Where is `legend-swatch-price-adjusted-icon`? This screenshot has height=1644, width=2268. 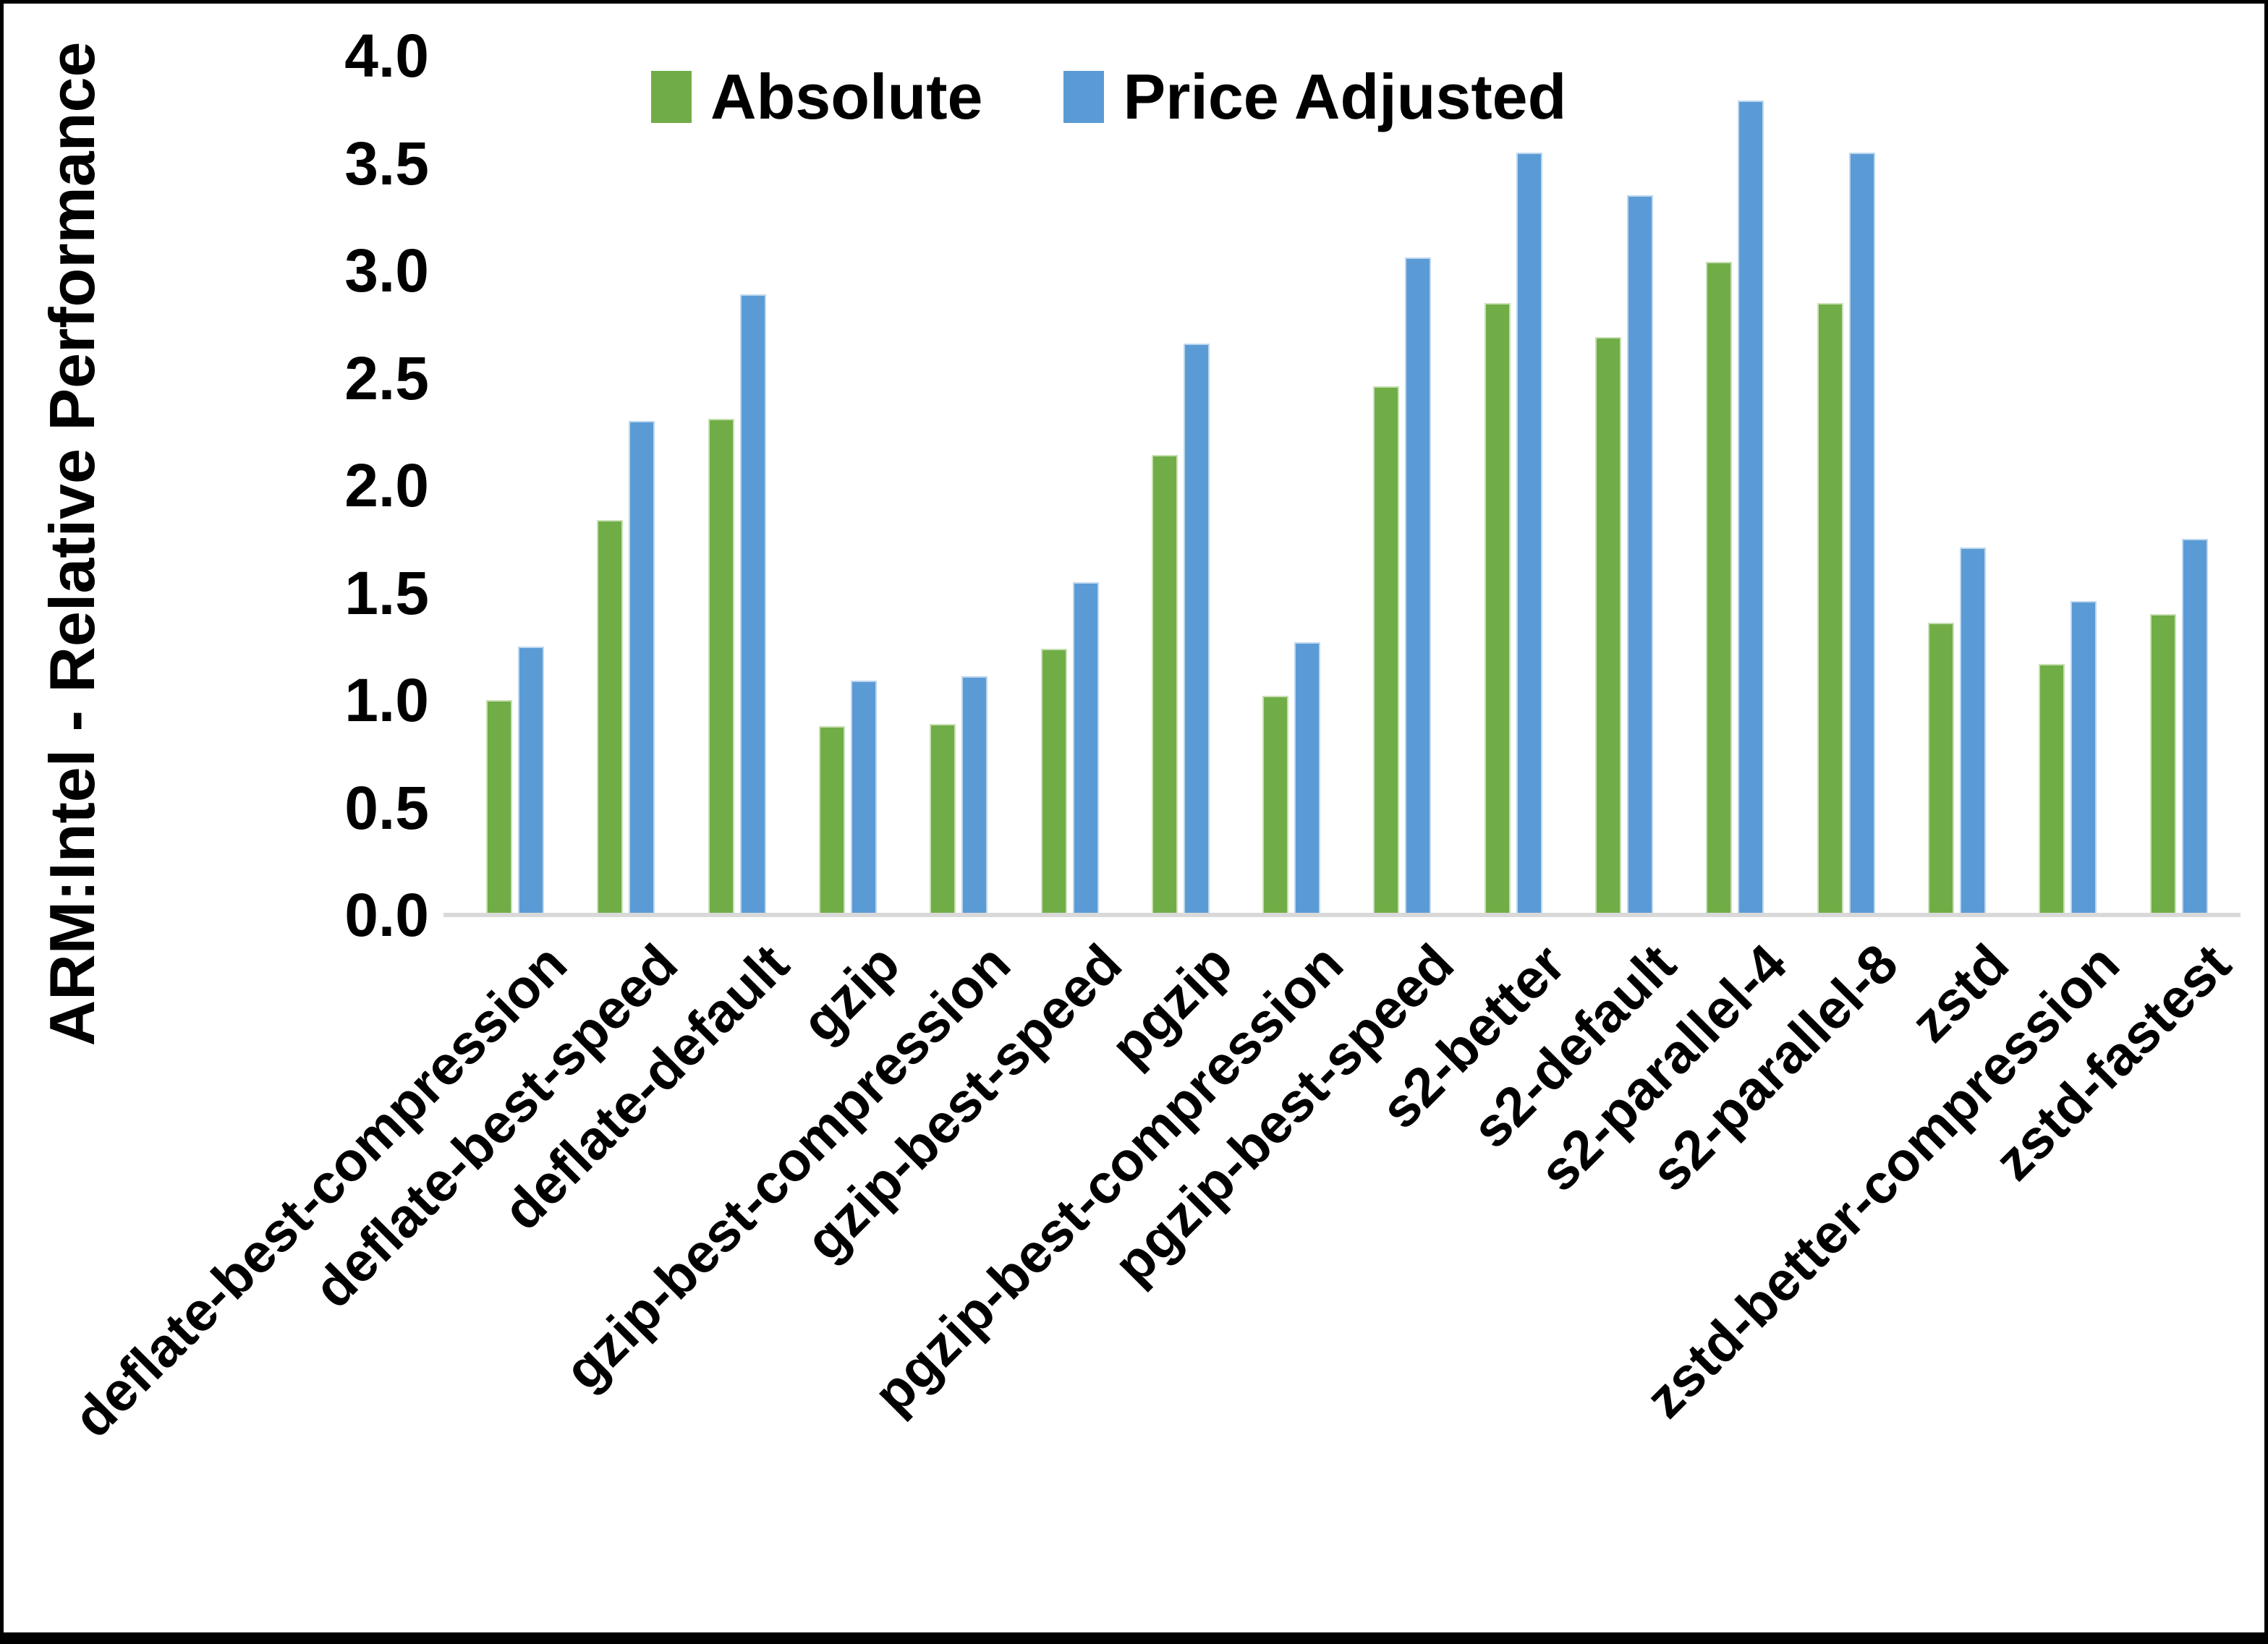 legend-swatch-price-adjusted-icon is located at coordinates (1084, 97).